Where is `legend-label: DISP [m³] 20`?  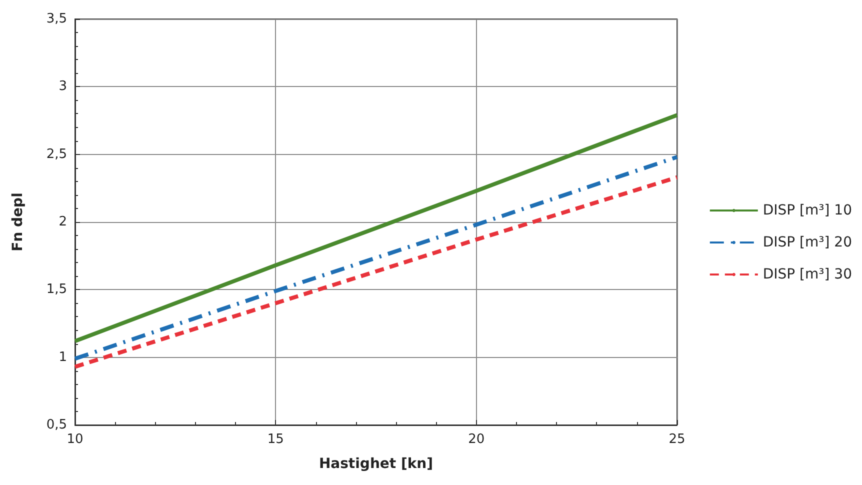 legend-label: DISP [m³] 20 is located at coordinates (807, 242).